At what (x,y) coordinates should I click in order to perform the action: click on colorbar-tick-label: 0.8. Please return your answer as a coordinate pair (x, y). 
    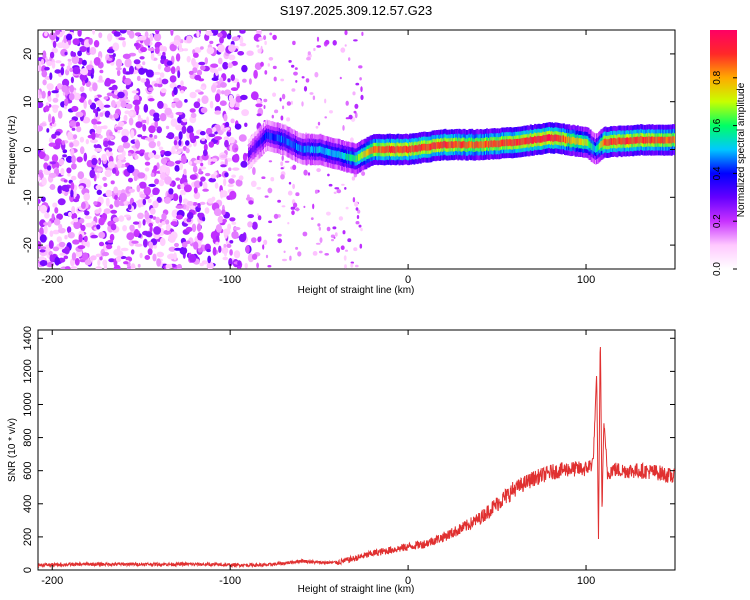
    Looking at the image, I should click on (717, 77).